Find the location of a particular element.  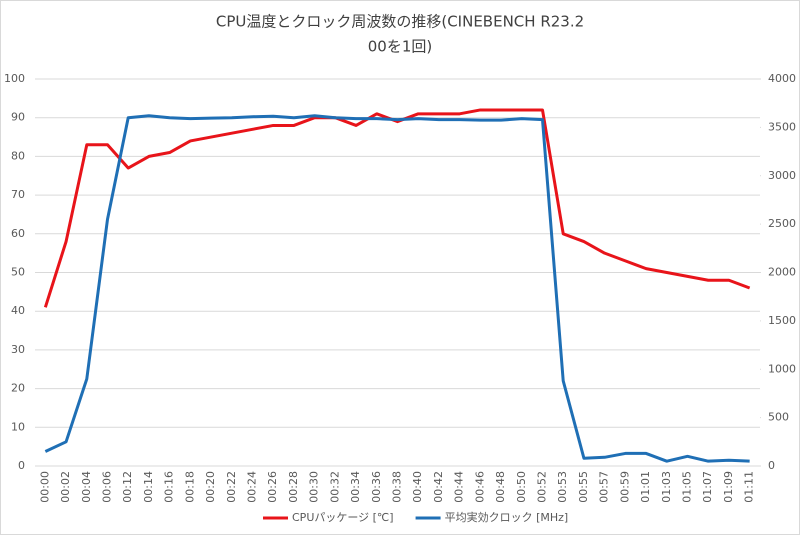

y2-tick-label: 3500 is located at coordinates (782, 126).